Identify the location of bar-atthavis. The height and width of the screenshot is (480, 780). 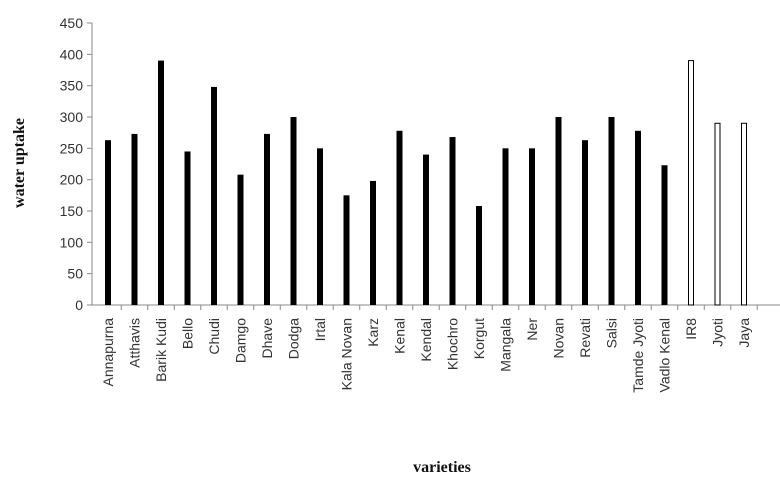
(134, 219).